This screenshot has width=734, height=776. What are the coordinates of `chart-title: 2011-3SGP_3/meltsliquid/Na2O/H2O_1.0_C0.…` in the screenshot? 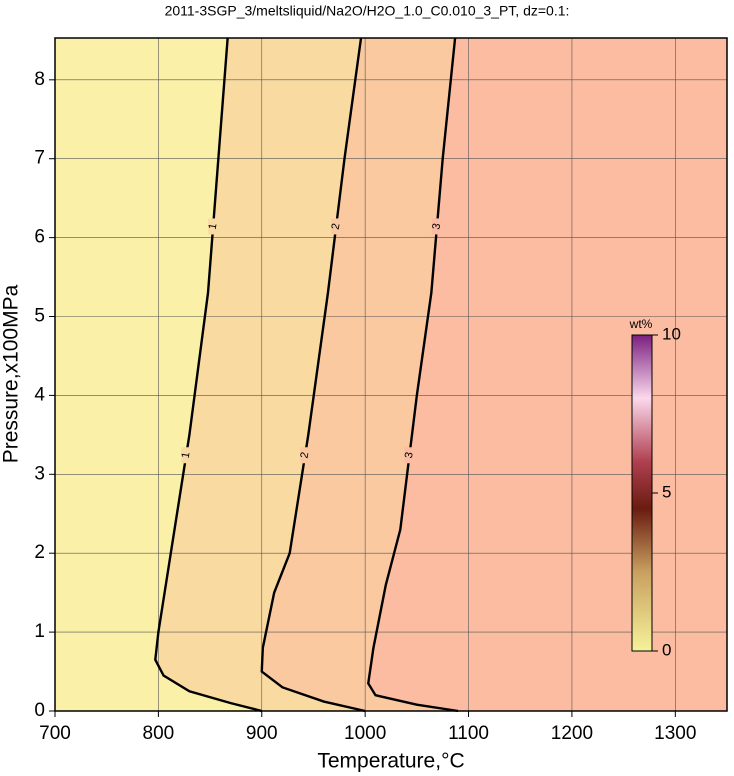 It's located at (367, 11).